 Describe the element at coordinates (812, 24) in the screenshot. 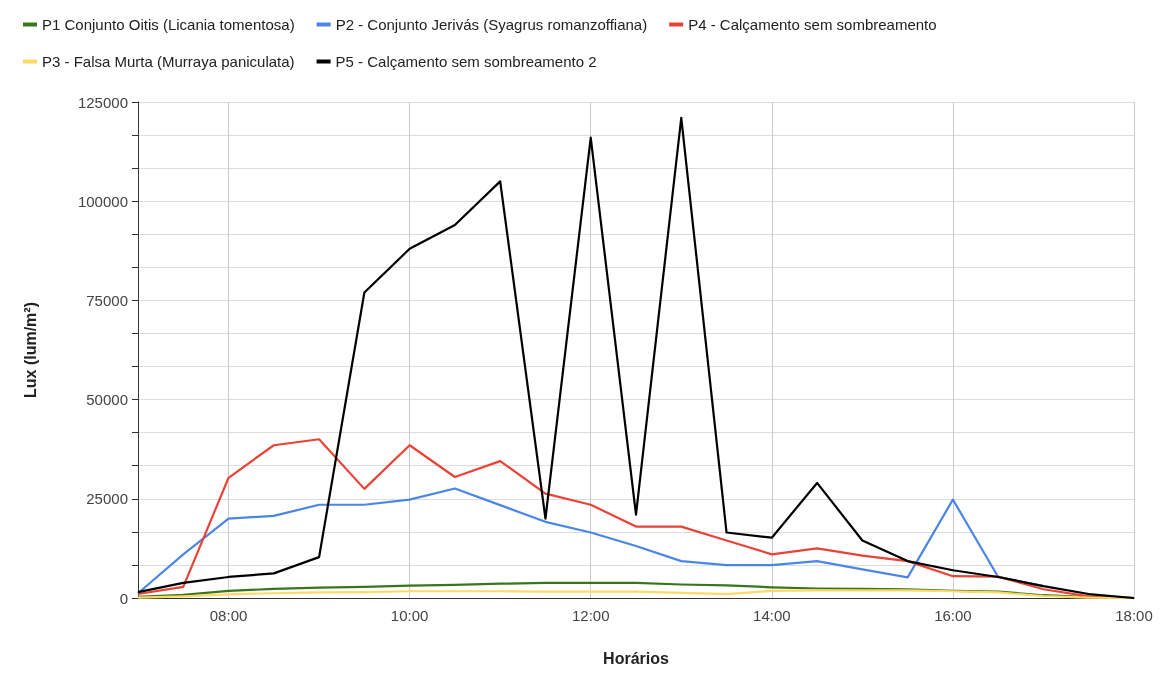

I see `legend-label: P4 - Calçamento sem sombreamento` at that location.